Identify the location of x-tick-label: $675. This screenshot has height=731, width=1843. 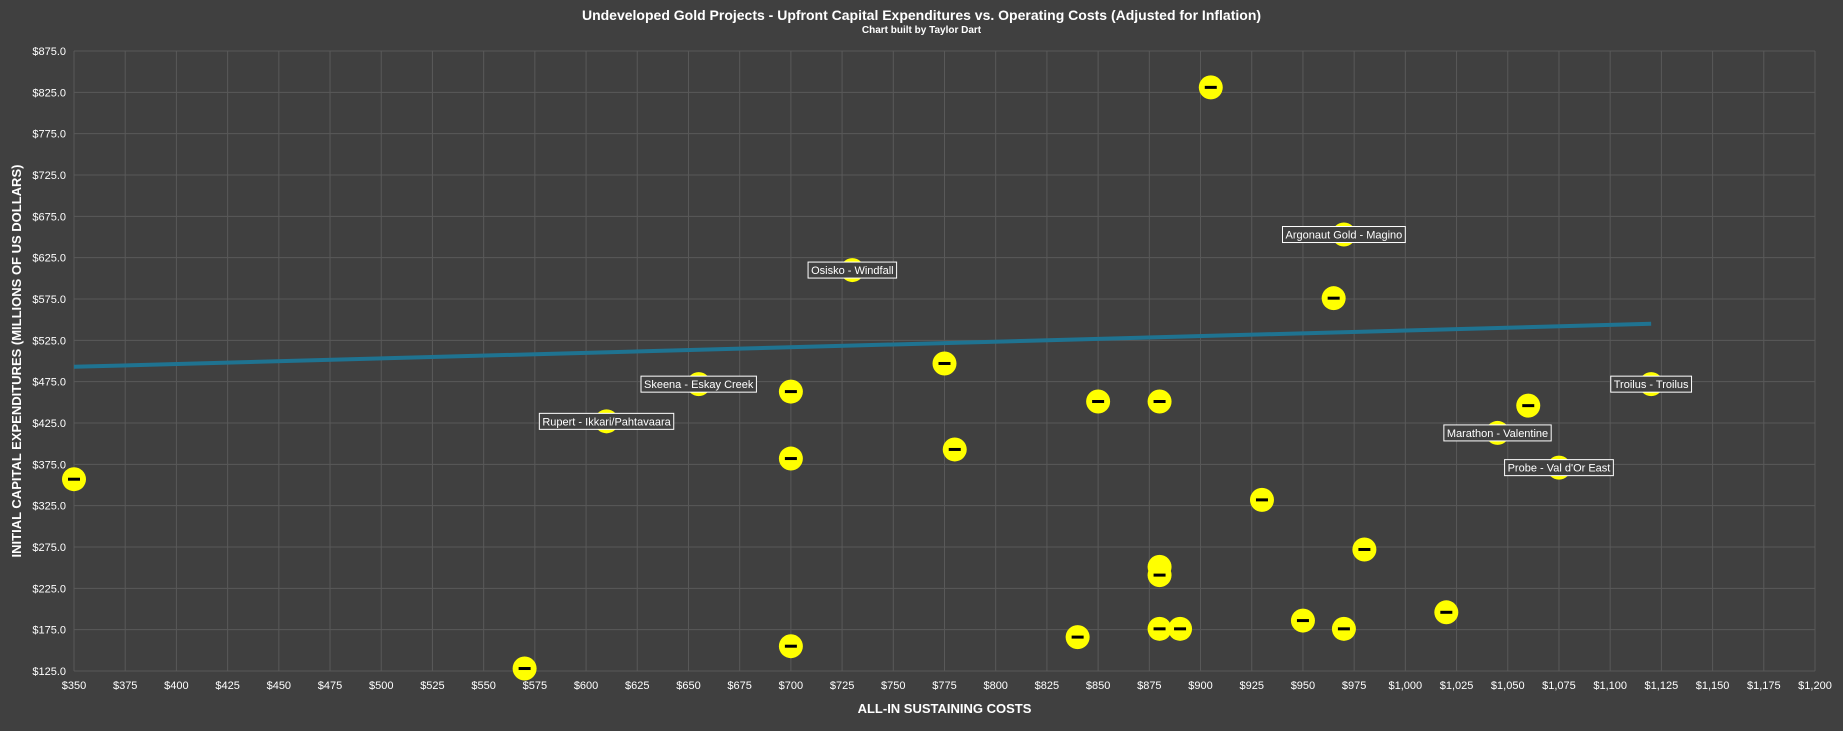
(739, 686).